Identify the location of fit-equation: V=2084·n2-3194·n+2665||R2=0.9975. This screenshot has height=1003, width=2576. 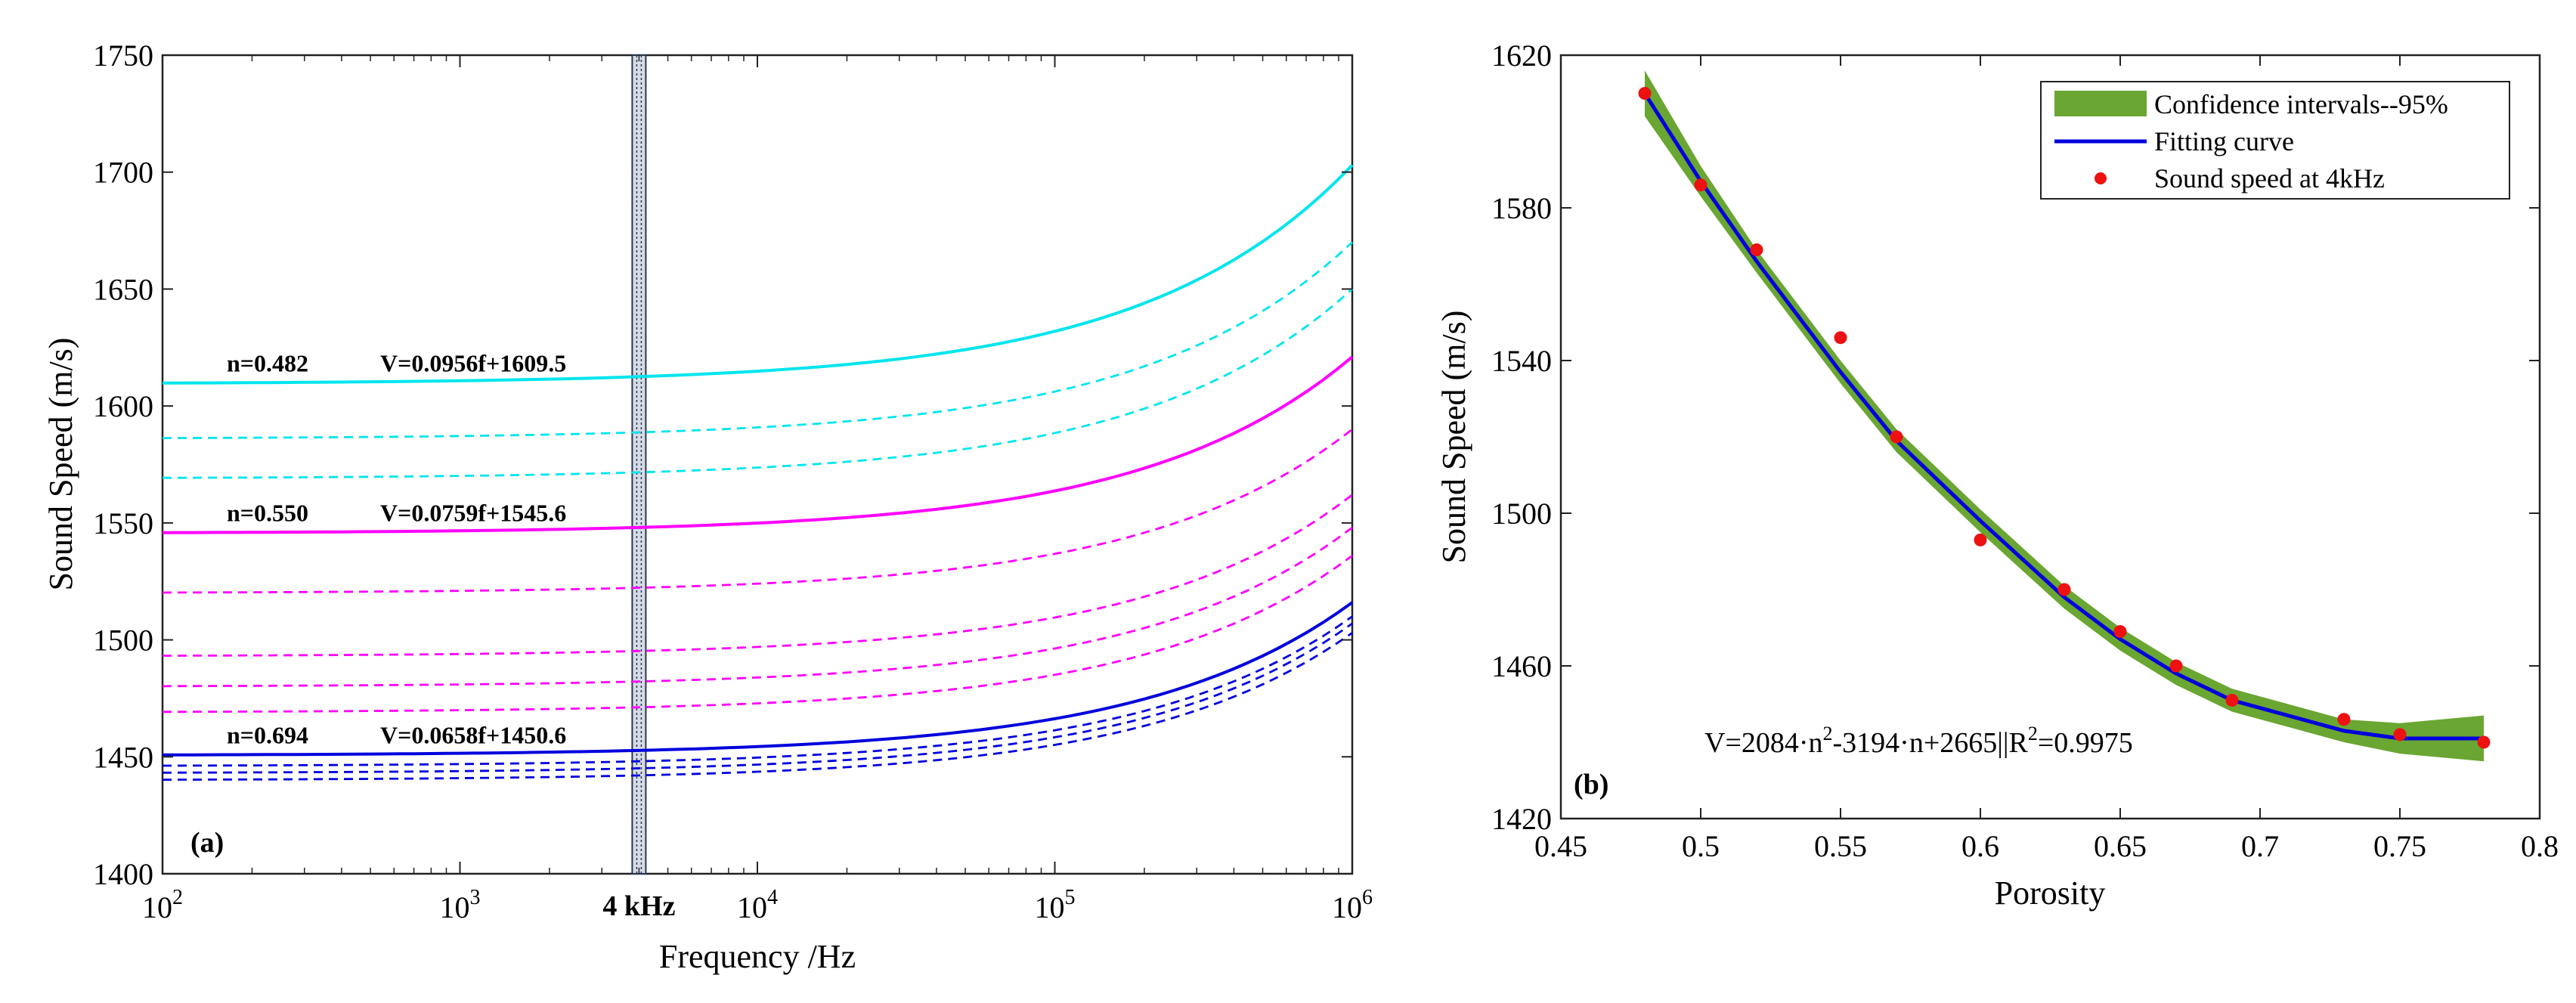
(1919, 741).